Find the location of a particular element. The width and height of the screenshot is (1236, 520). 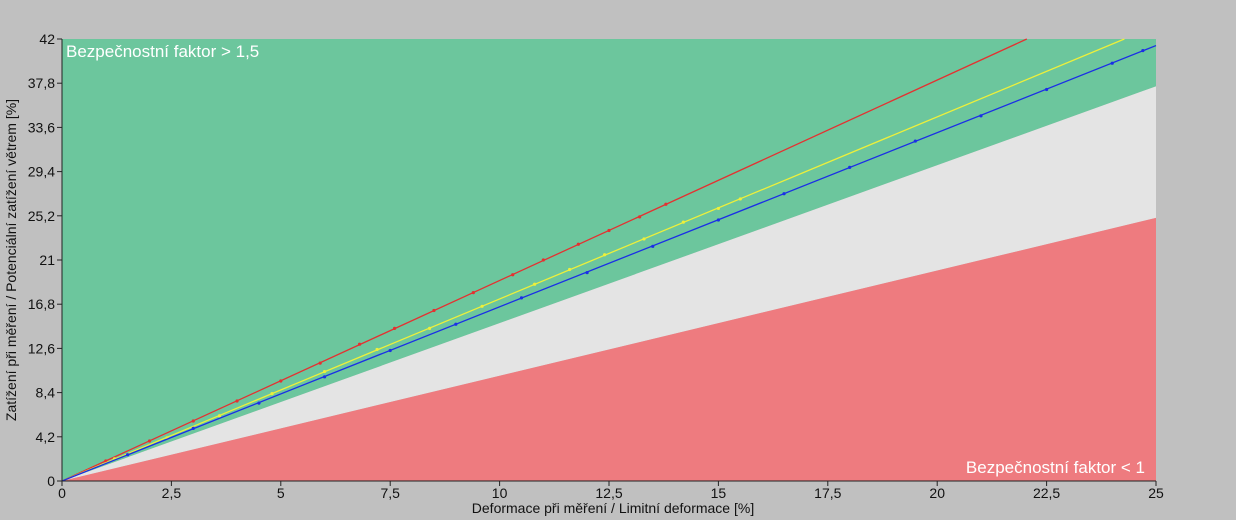

y-tick-label: 21 is located at coordinates (47, 260).